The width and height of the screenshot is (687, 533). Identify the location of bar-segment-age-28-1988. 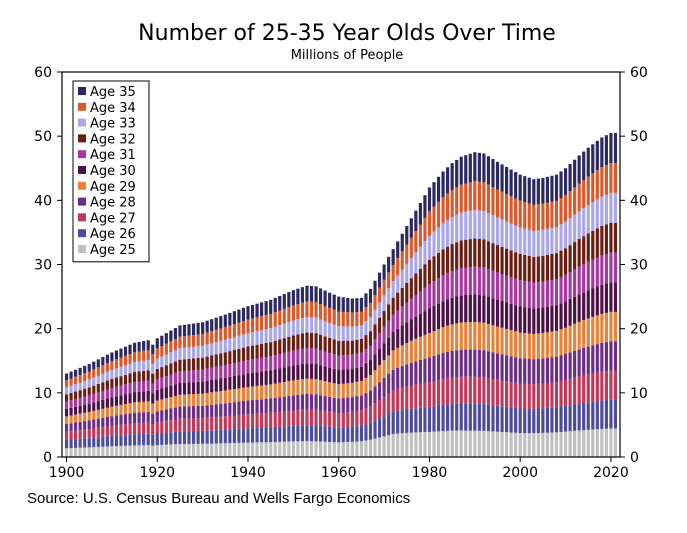
(466, 363).